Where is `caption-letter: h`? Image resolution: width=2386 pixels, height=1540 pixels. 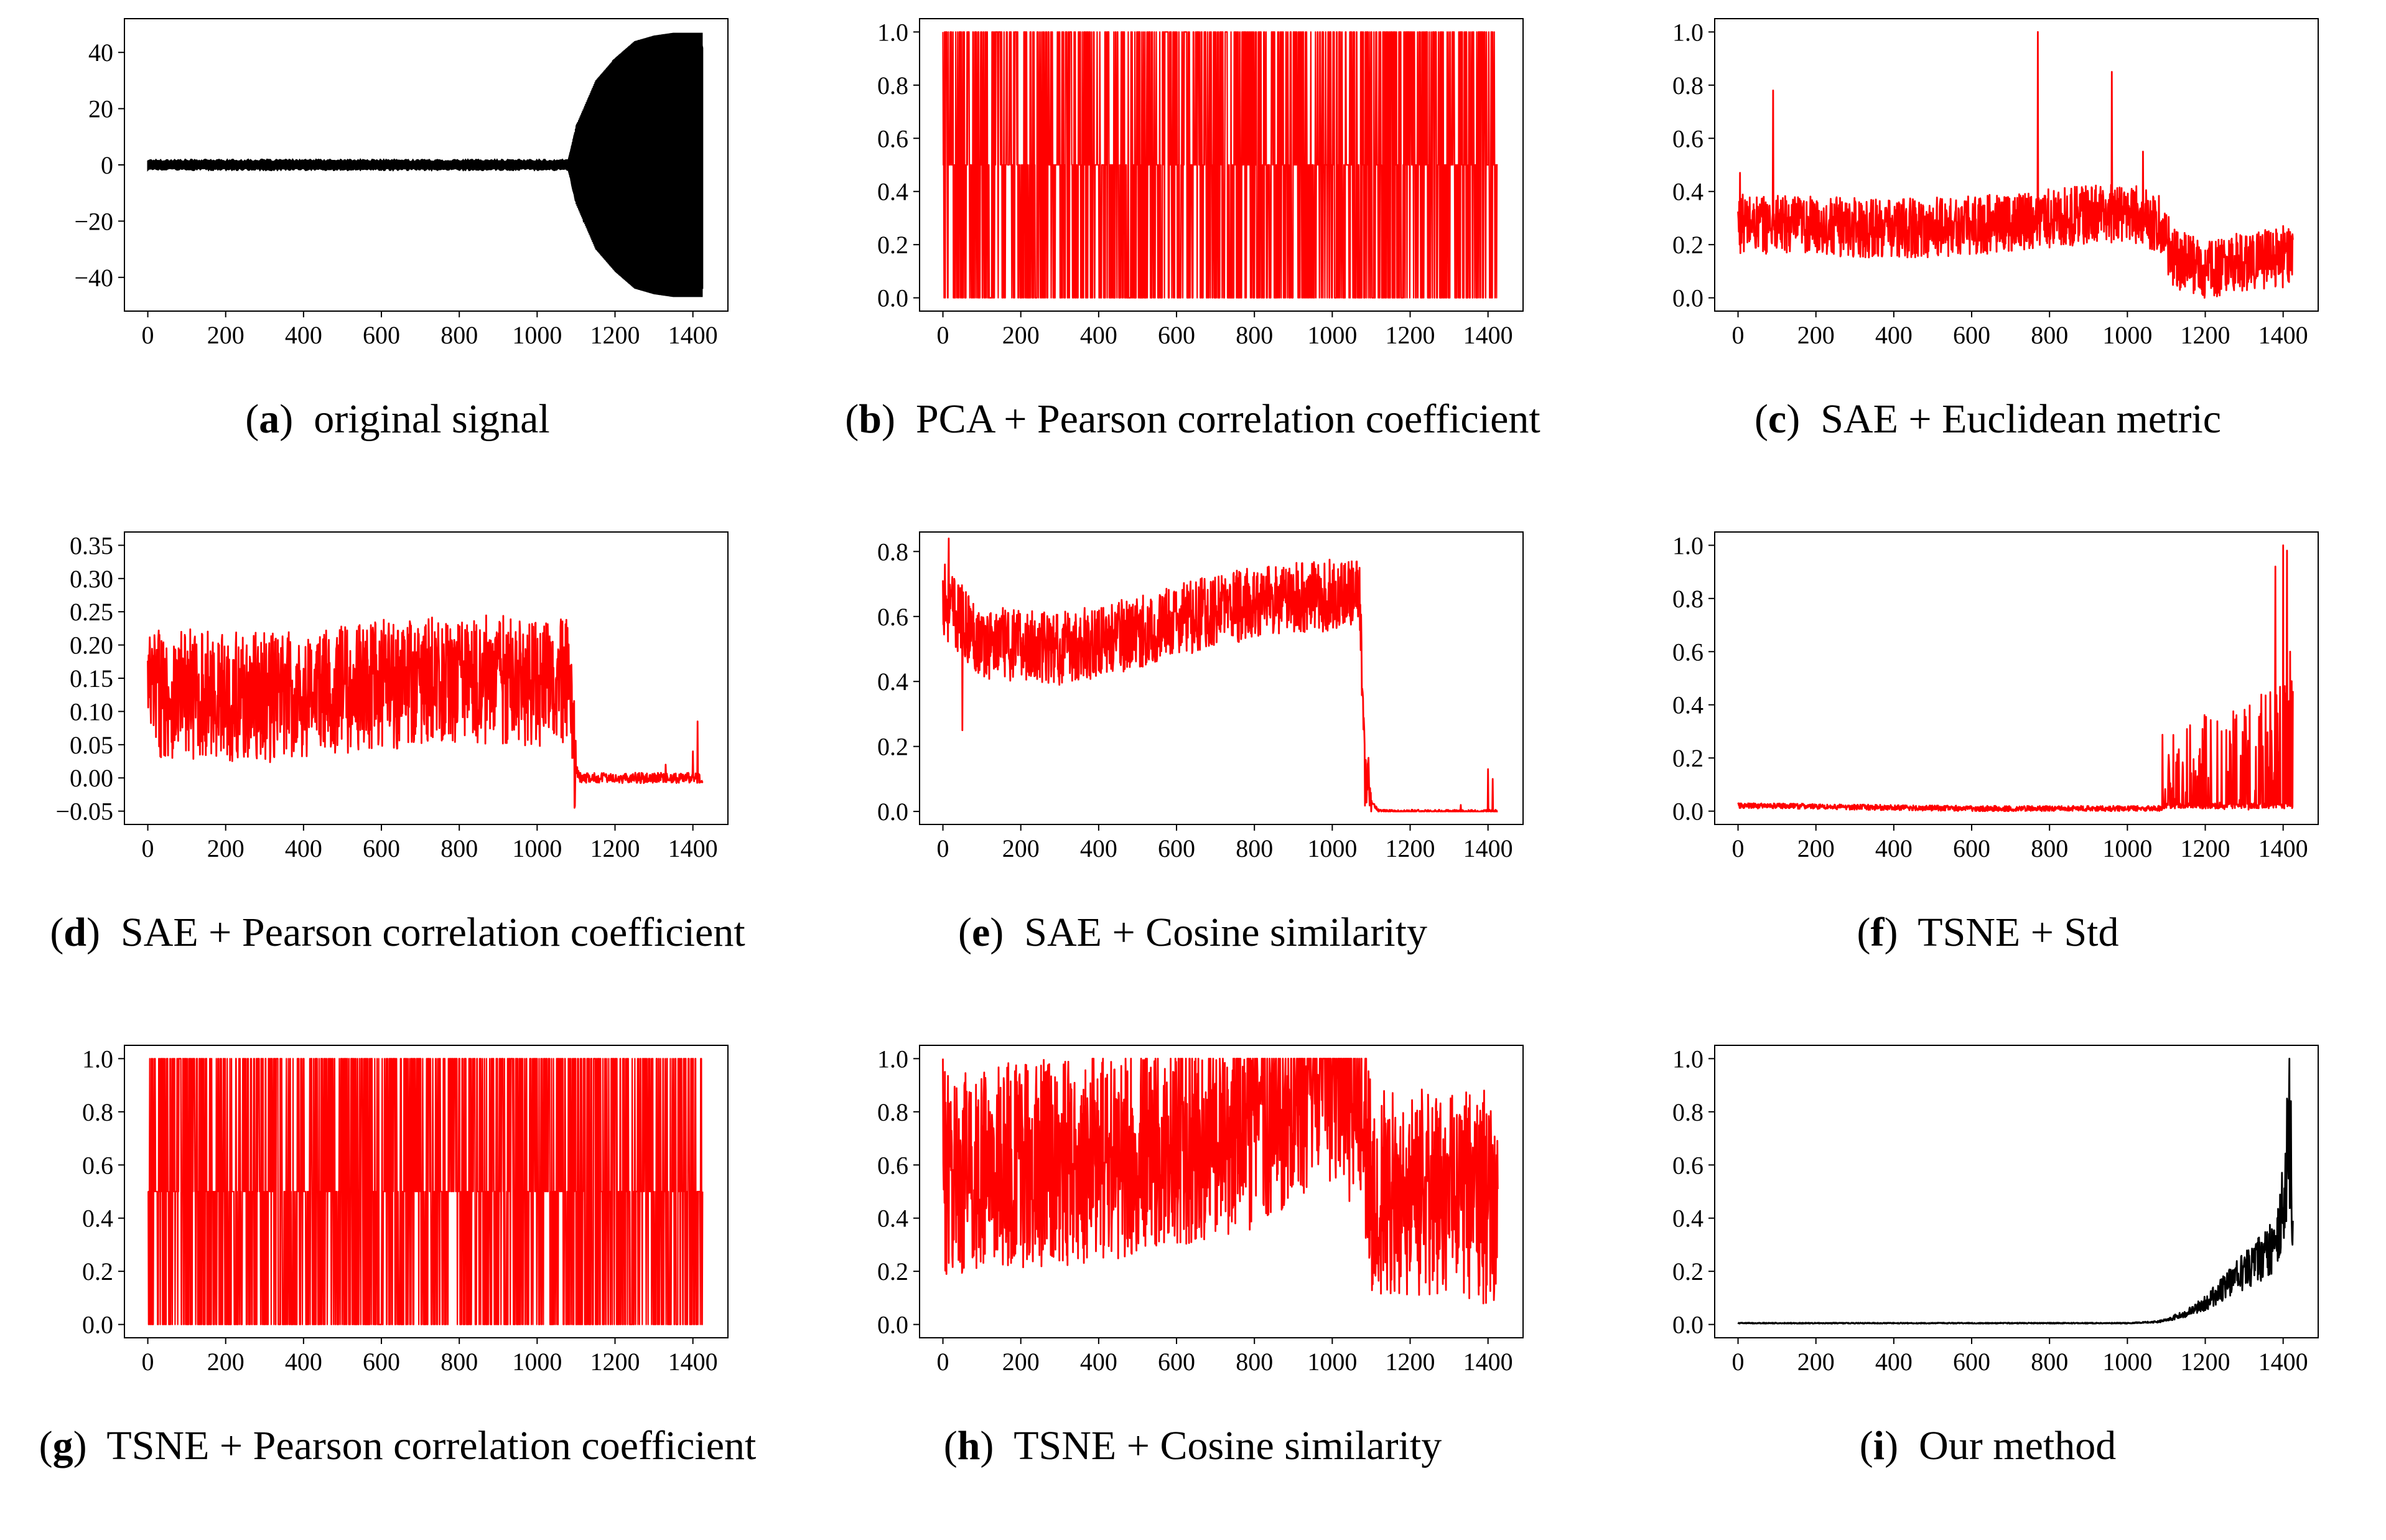 caption-letter: h is located at coordinates (969, 1445).